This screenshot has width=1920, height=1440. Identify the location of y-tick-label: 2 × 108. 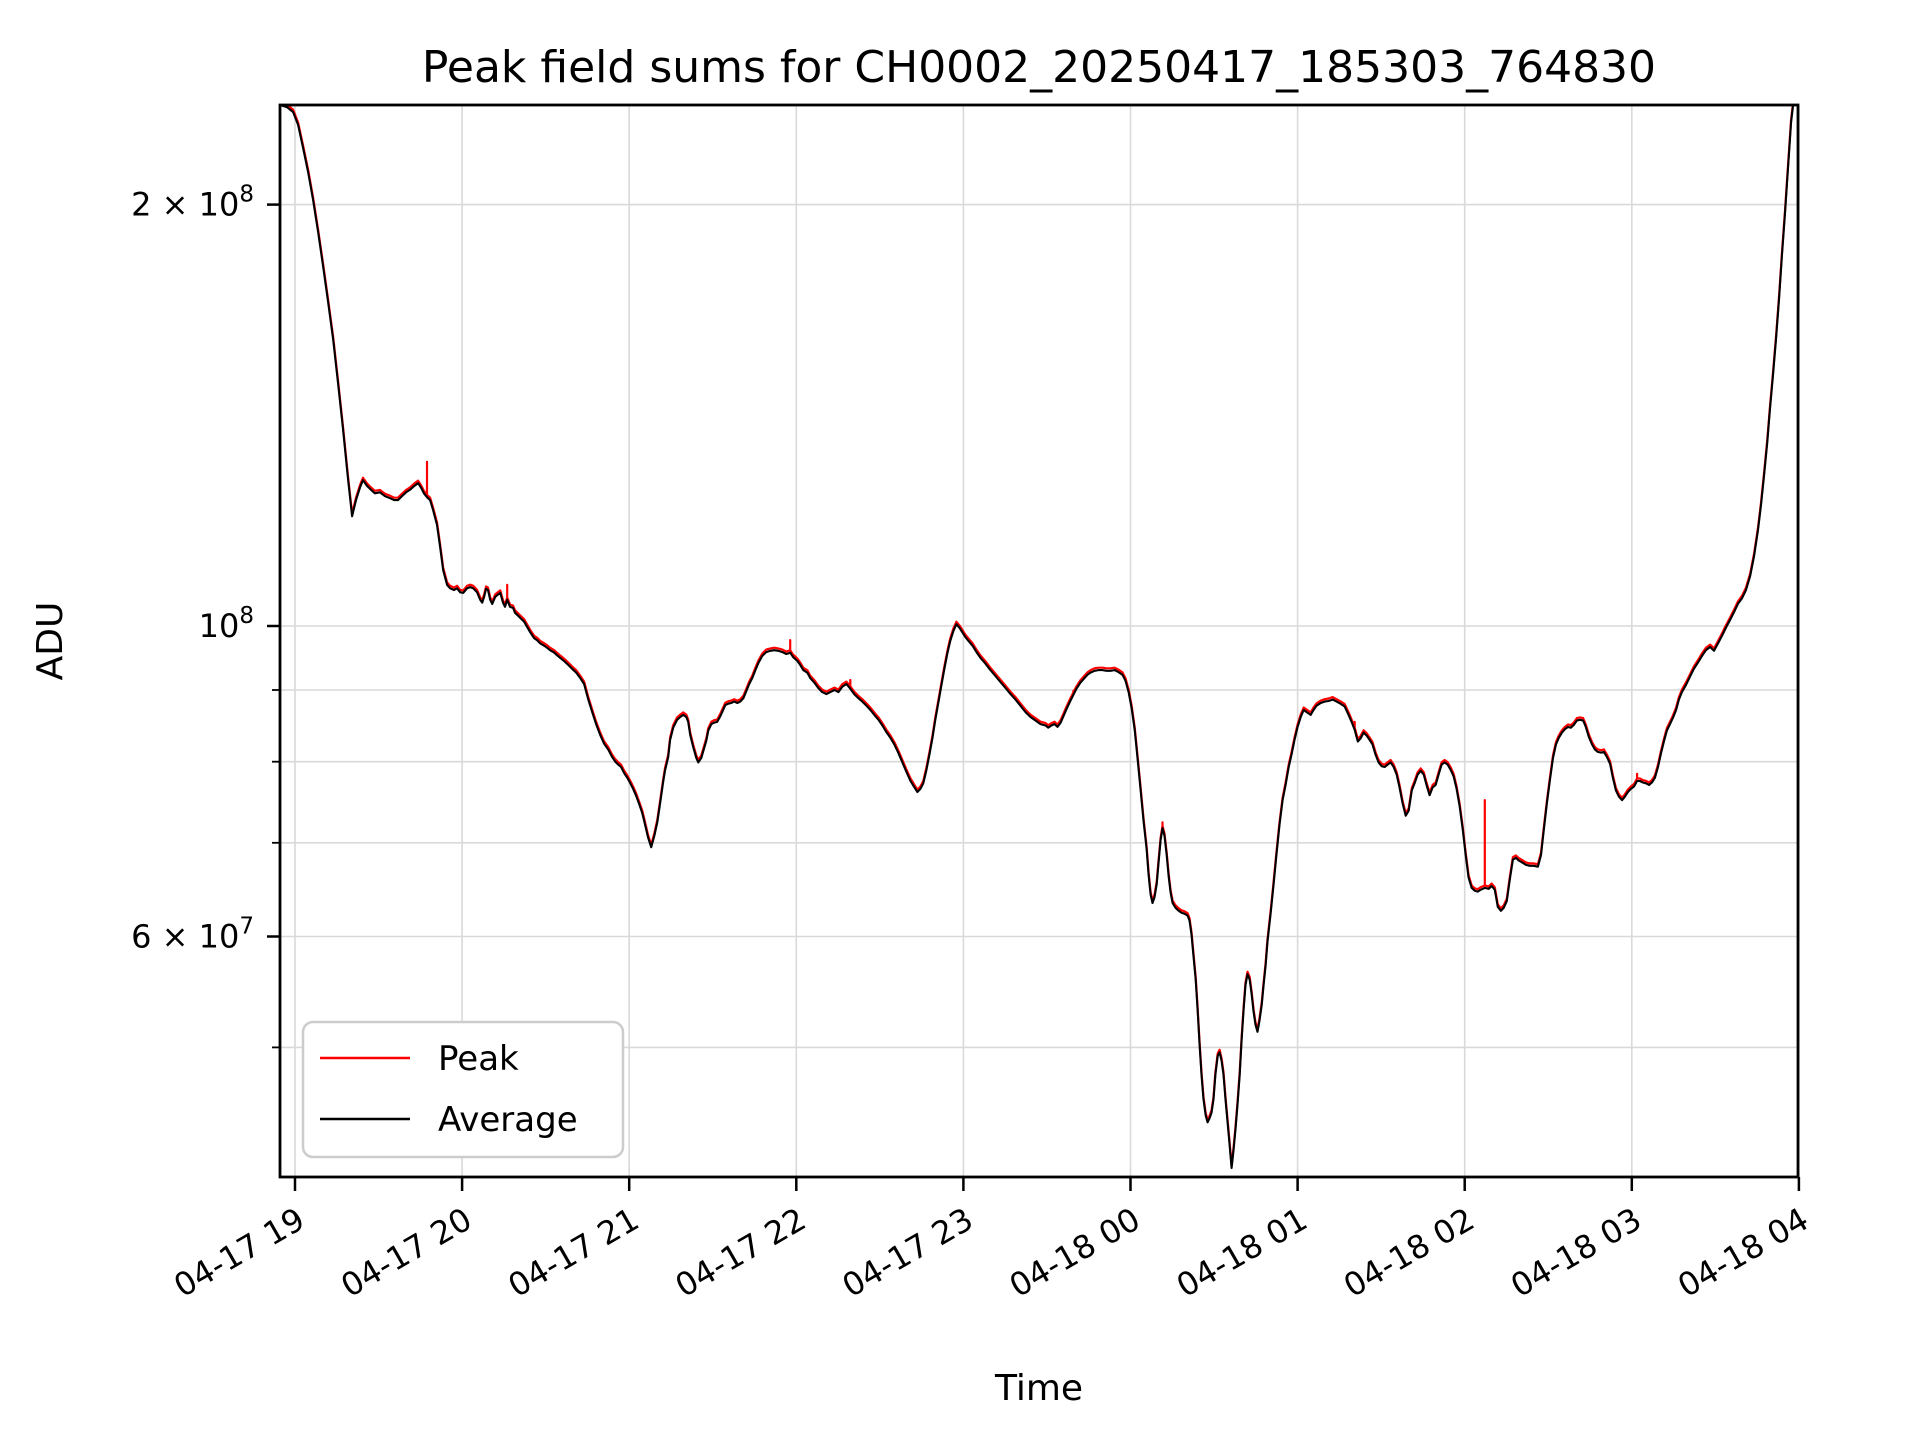
(192, 203).